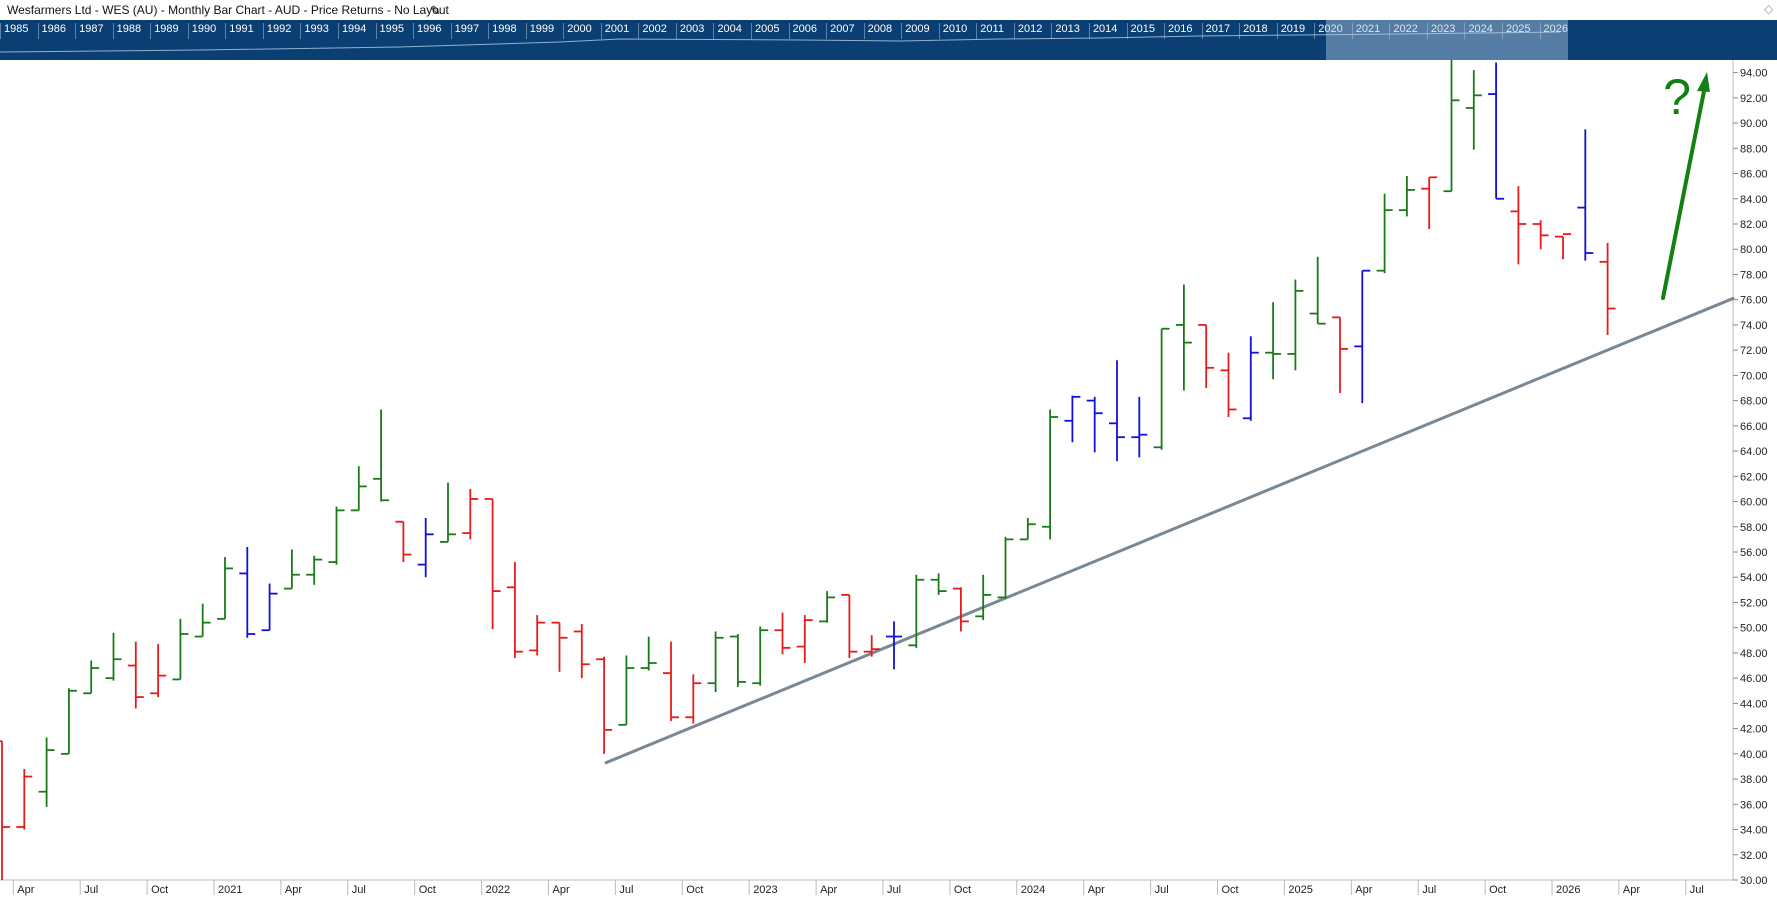 This screenshot has height=904, width=1777. What do you see at coordinates (1769, 9) in the screenshot?
I see `diamond-icon: ◇` at bounding box center [1769, 9].